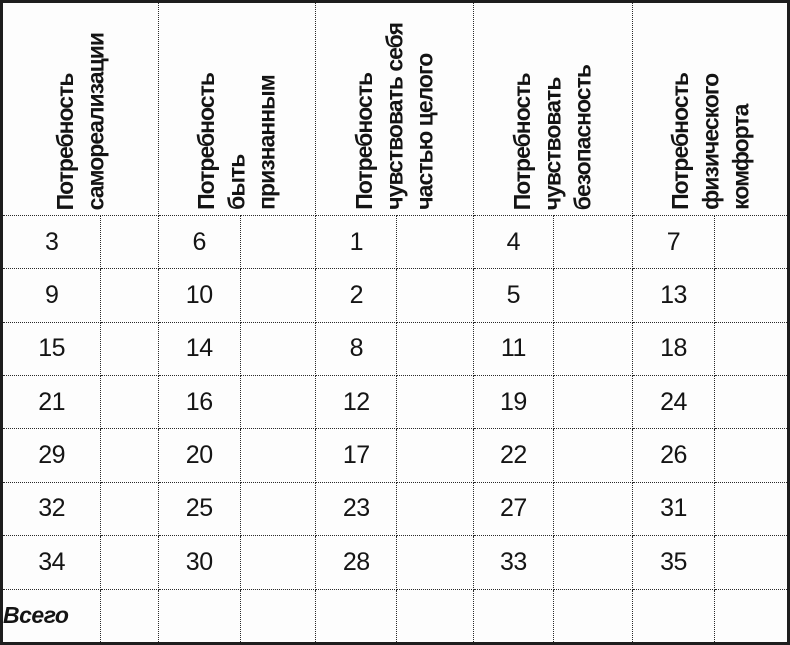 This screenshot has width=790, height=645. Describe the element at coordinates (51, 455) in the screenshot. I see `item-number-cell: 29` at that location.